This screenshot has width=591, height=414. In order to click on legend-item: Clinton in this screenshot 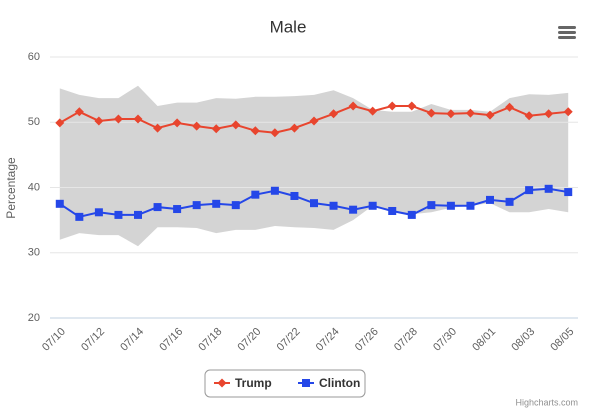, I will do `click(329, 383)`.